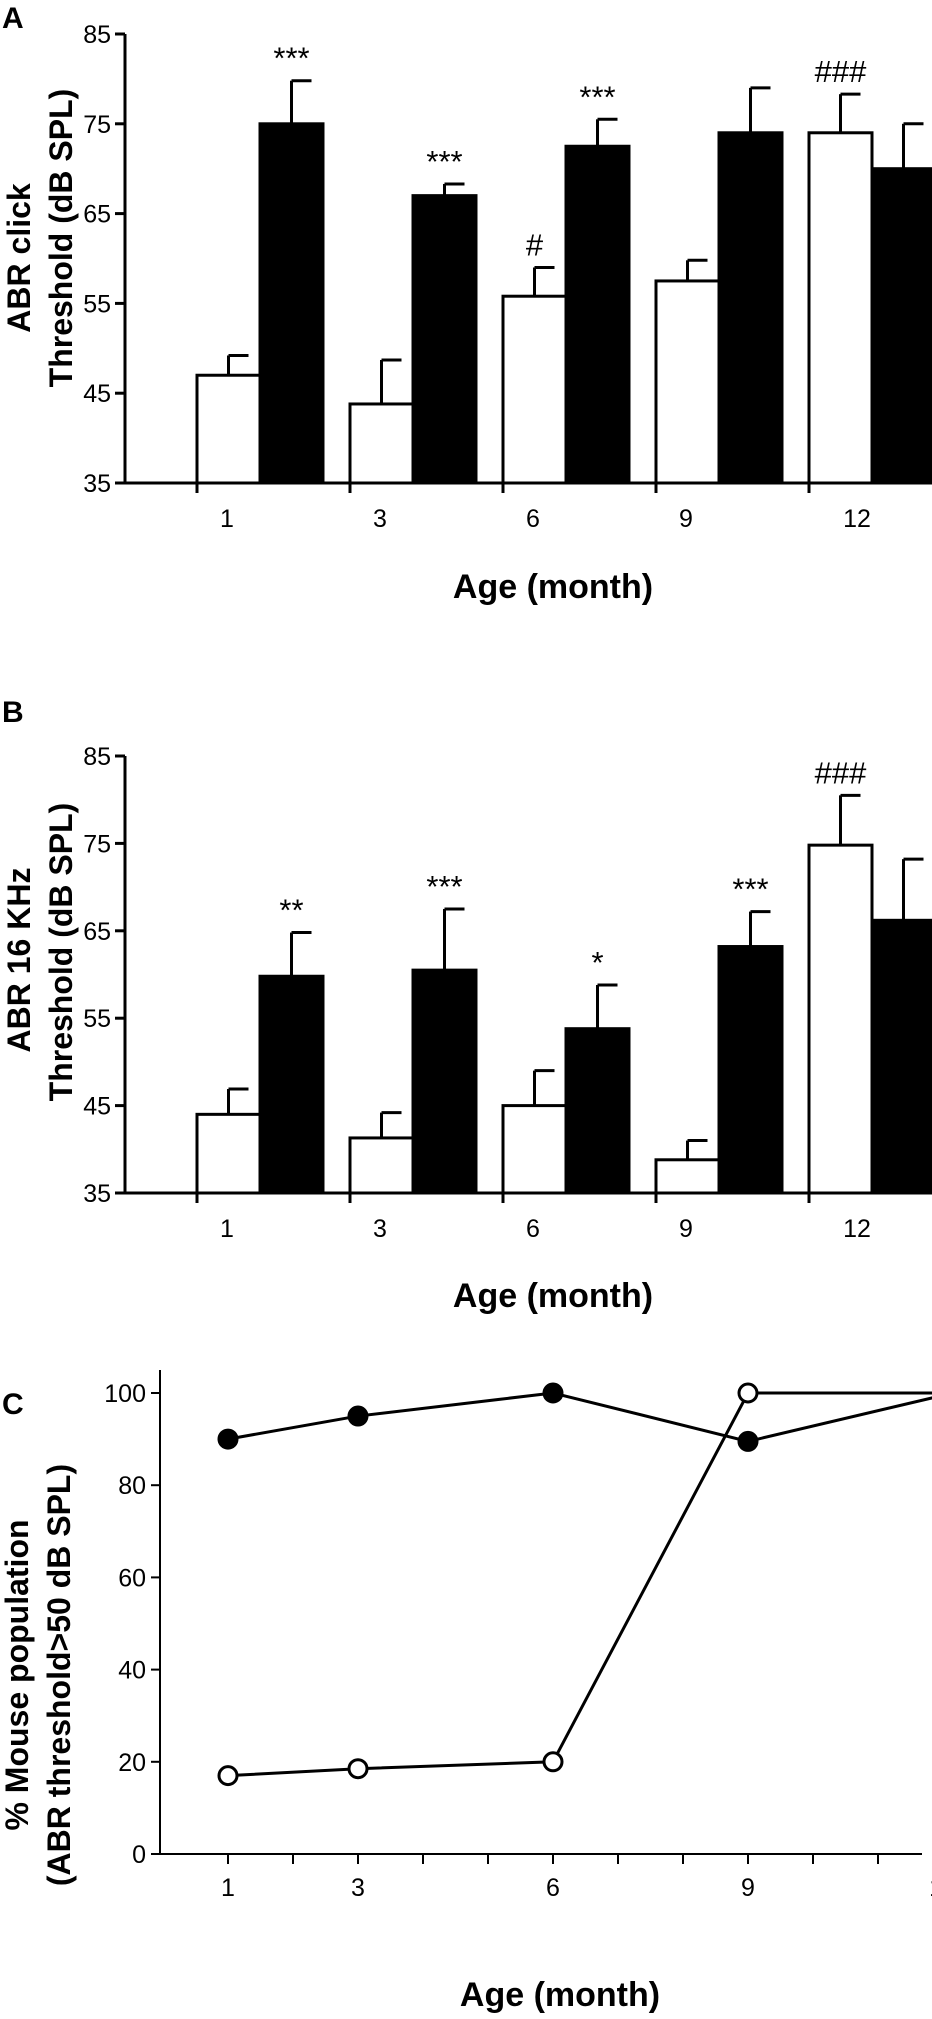  Describe the element at coordinates (560, 1995) in the screenshot. I see `panel-c-xlabel: Age (month)` at that location.